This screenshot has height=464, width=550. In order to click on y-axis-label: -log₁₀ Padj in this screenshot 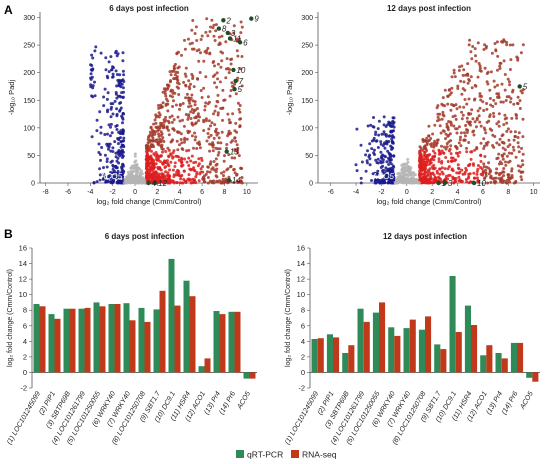, I will do `click(11, 98)`.